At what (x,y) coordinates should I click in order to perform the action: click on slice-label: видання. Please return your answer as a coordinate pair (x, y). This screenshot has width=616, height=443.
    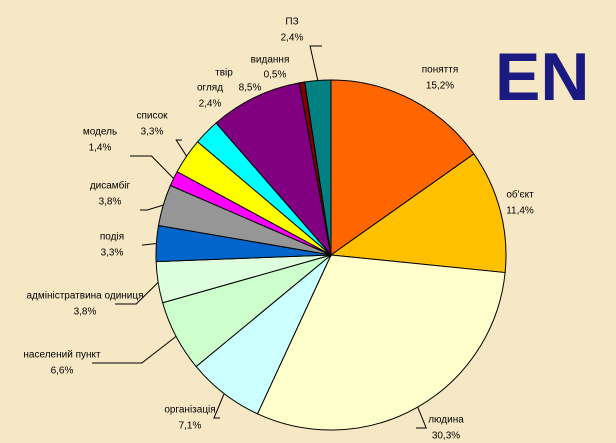
    Looking at the image, I should click on (270, 60).